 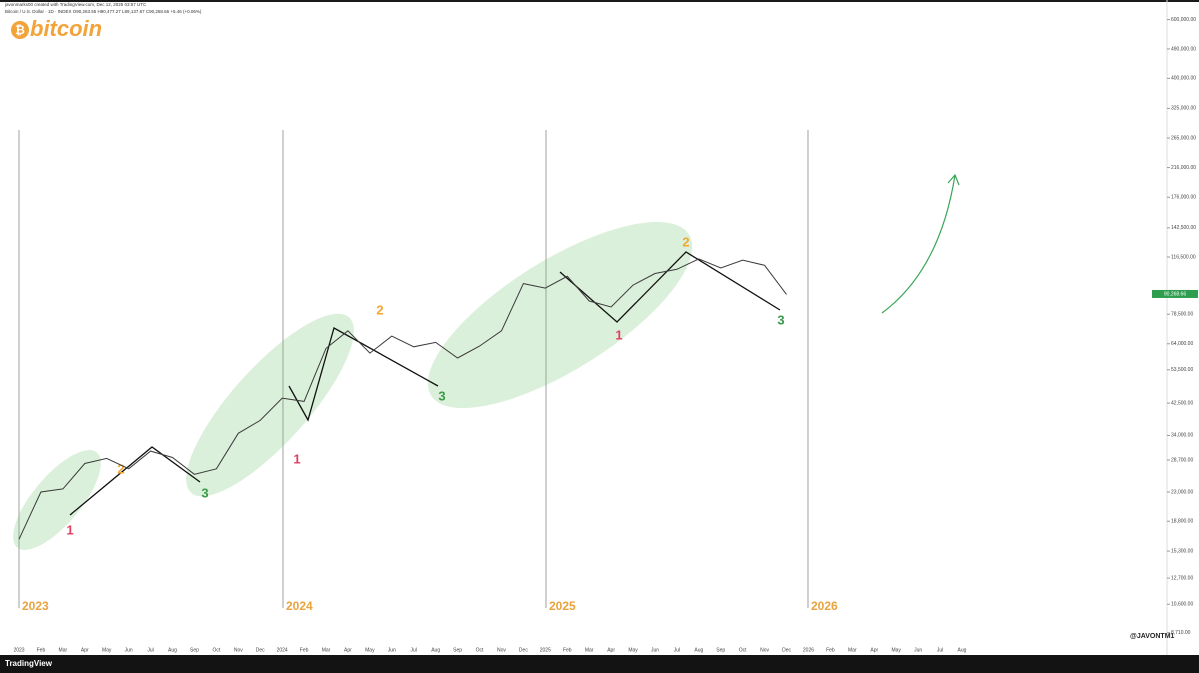 I want to click on y-tick-label: 64,000.00, so click(x=1182, y=344).